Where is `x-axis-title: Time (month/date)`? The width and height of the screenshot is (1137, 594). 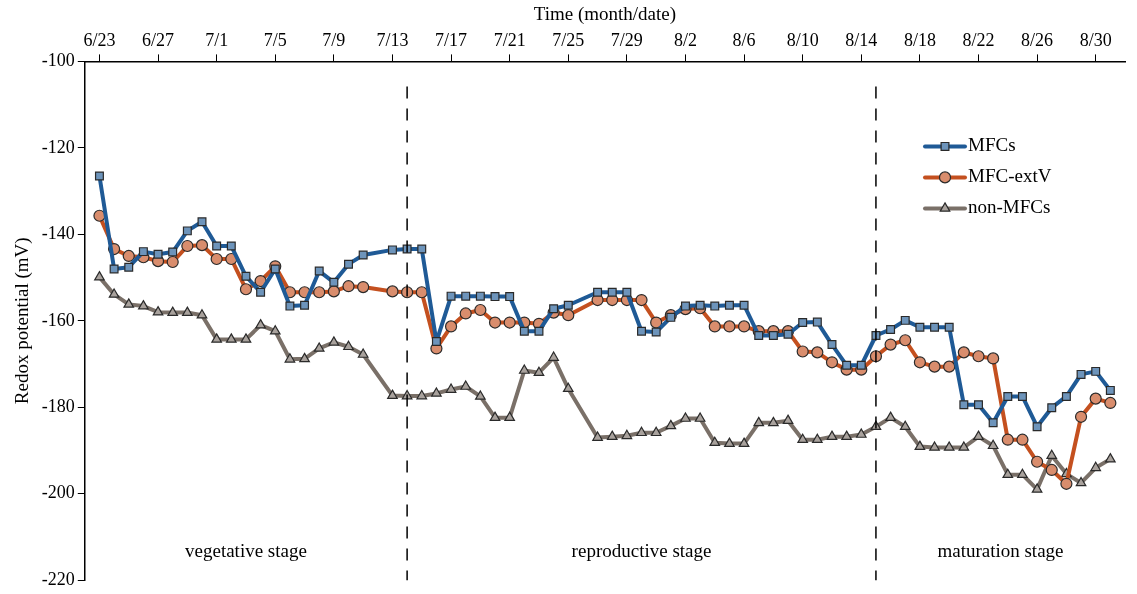
x-axis-title: Time (month/date) is located at coordinates (605, 14).